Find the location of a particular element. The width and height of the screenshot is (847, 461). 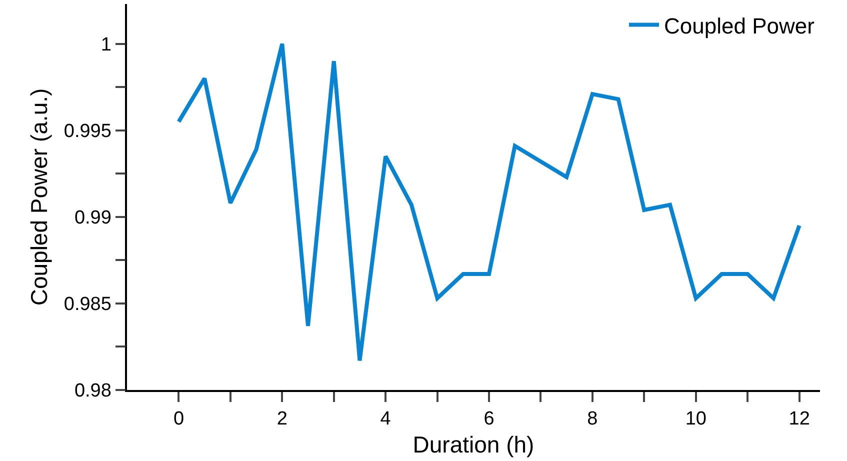

y-axis-title: Coupled Power (a.u.) is located at coordinates (39, 197).